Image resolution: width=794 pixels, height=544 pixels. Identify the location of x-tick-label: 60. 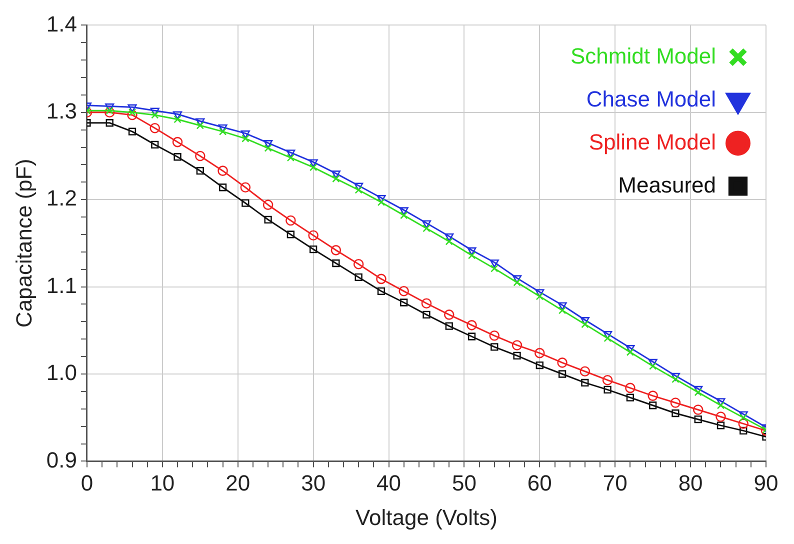
(539, 483).